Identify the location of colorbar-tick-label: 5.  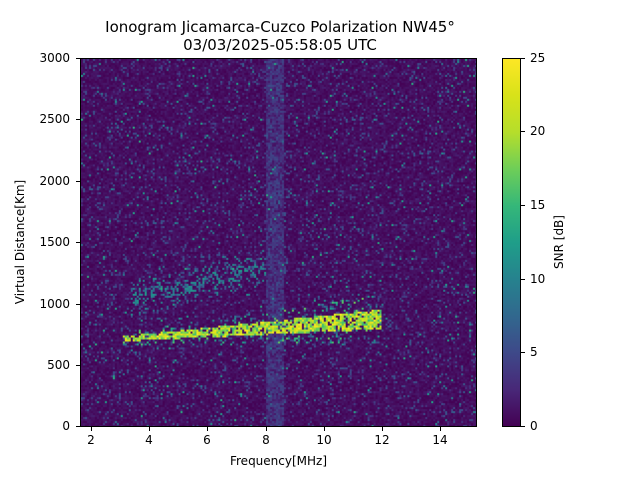
(534, 352).